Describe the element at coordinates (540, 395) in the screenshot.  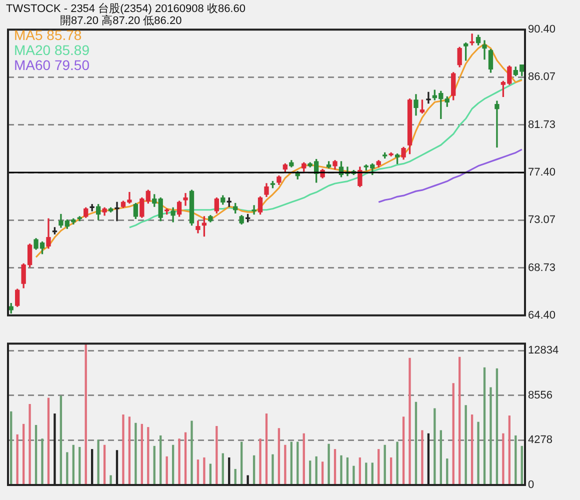
I see `y-tick-label: 8556` at that location.